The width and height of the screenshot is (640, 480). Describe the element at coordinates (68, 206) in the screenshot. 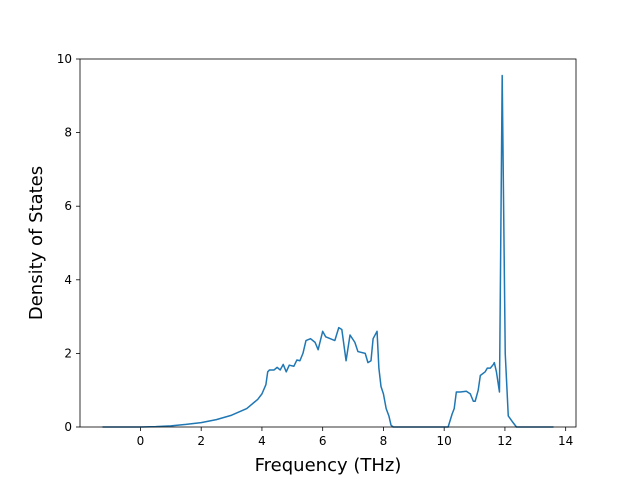

I see `y-tick-label: 6` at that location.